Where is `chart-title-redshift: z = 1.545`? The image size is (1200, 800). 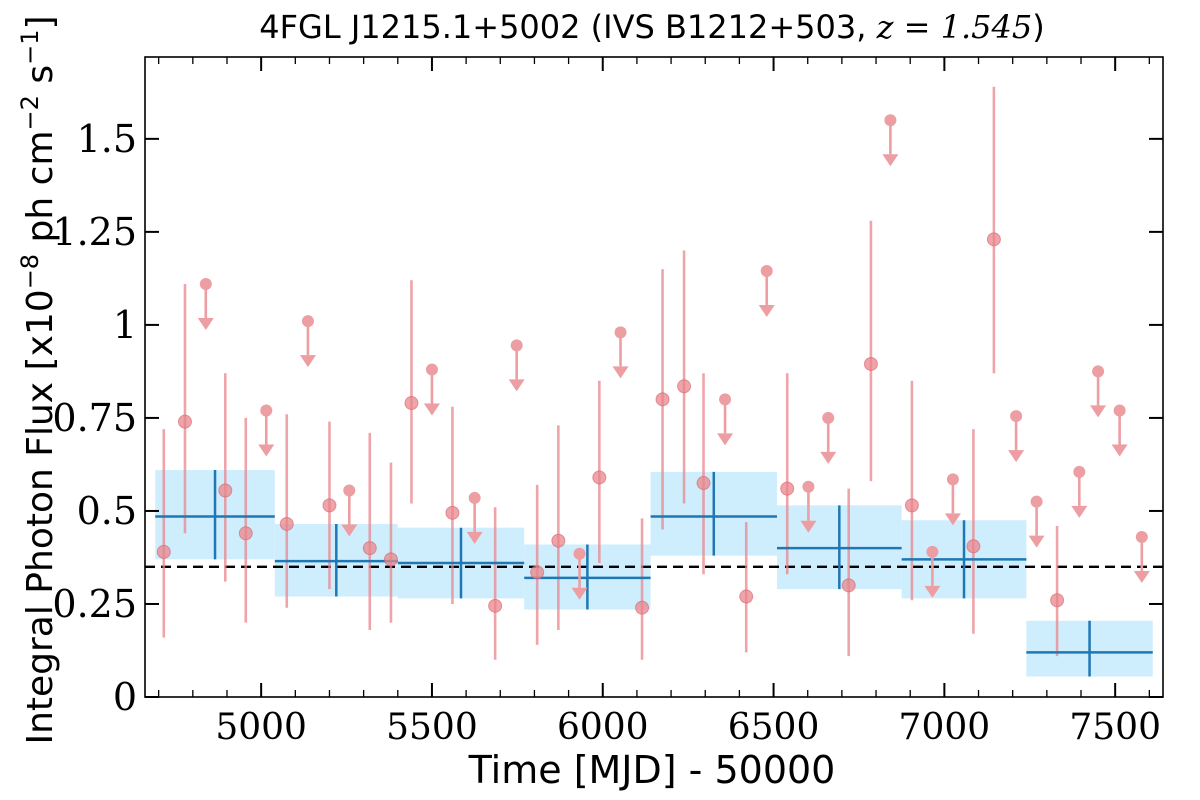 chart-title-redshift: z = 1.545 is located at coordinates (954, 27).